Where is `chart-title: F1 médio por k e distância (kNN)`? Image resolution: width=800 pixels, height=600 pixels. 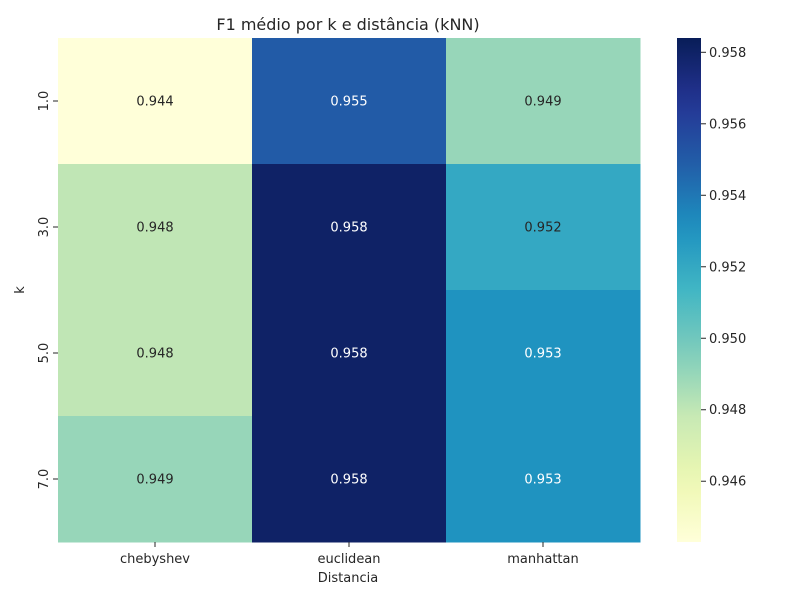
chart-title: F1 médio por k e distância (kNN) is located at coordinates (347, 24).